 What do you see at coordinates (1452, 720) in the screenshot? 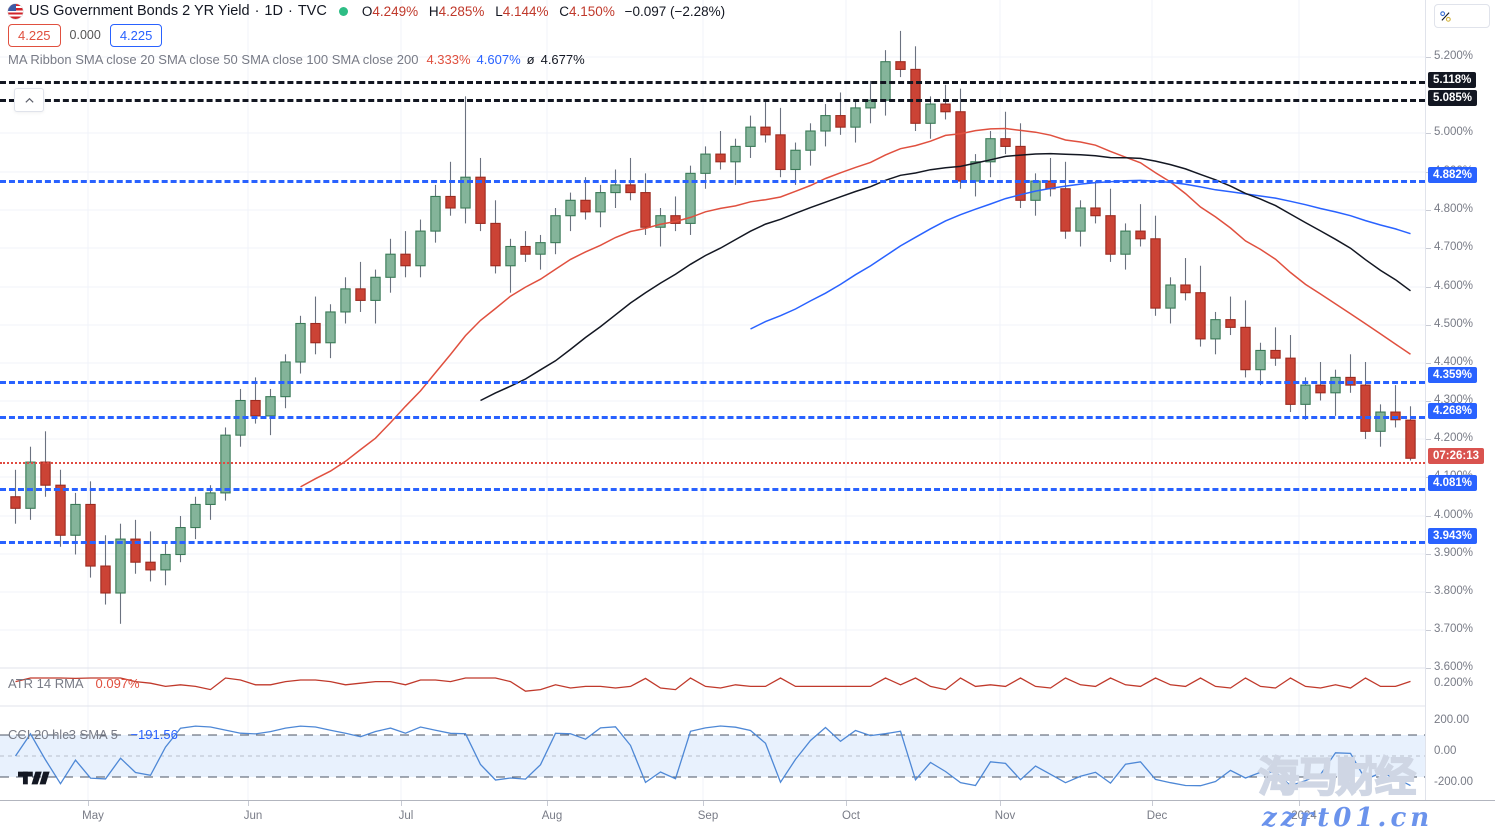
I see `indicator-tick-20000: 200.00` at bounding box center [1452, 720].